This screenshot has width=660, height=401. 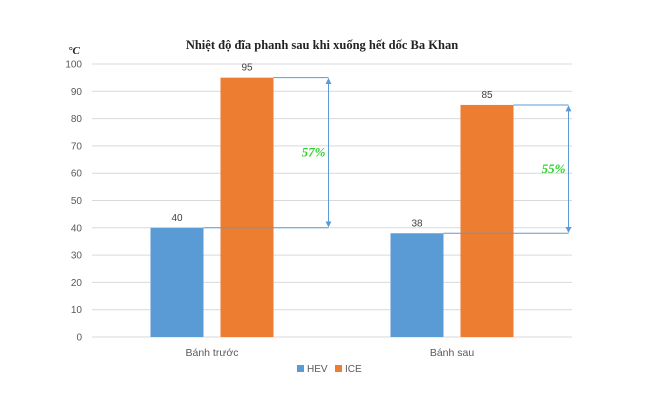 I want to click on y-tick-label: 90, so click(x=77, y=92).